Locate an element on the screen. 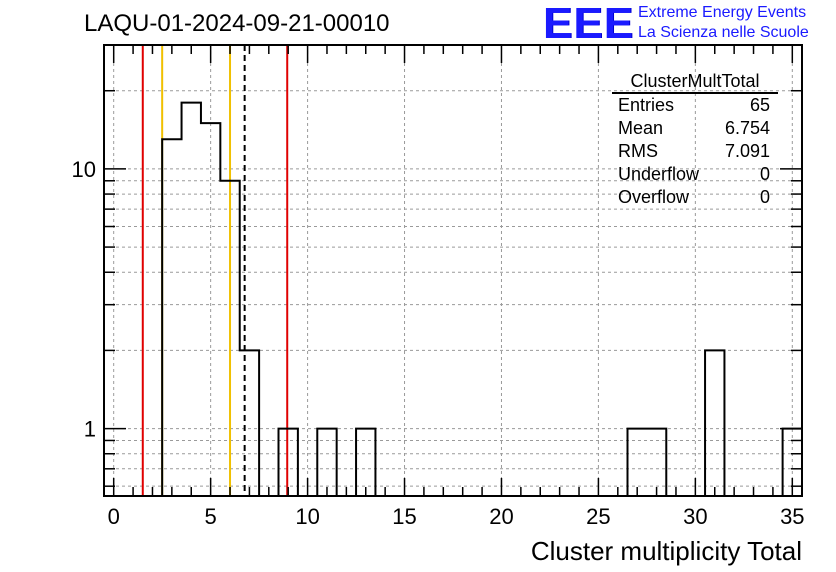  stats-row-rms: RMS 7.091 is located at coordinates (695, 151).